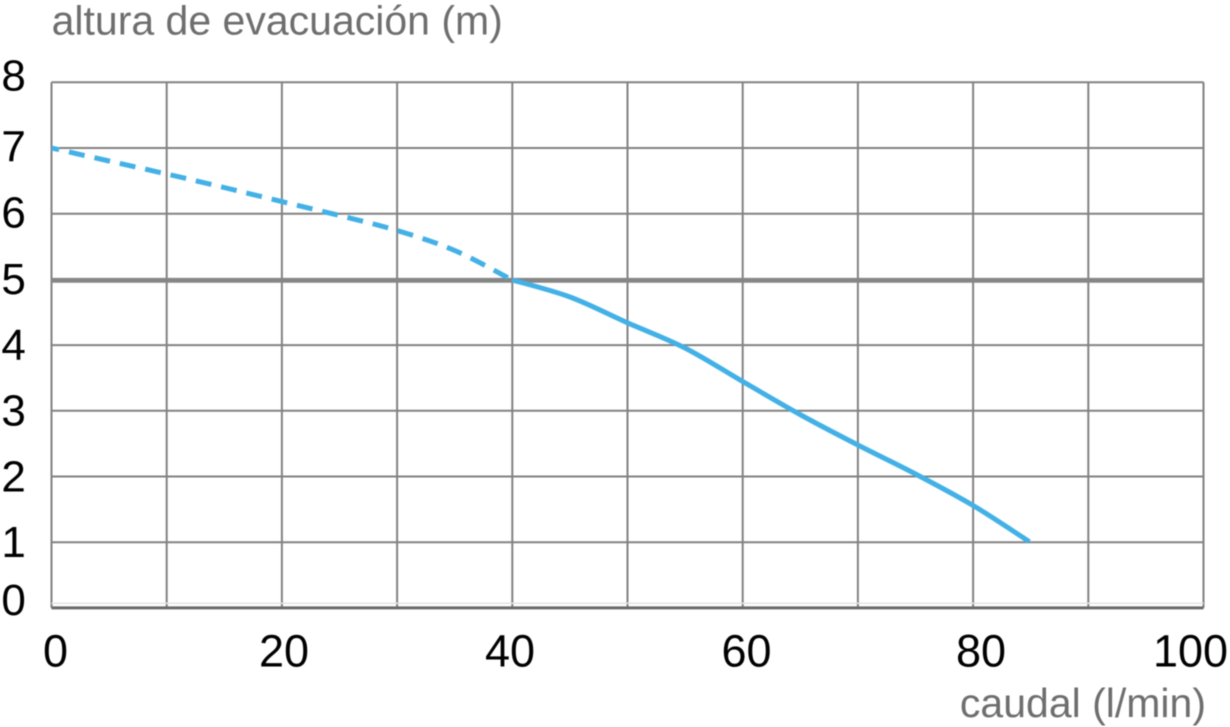  I want to click on svg-text: 1, so click(13, 542).